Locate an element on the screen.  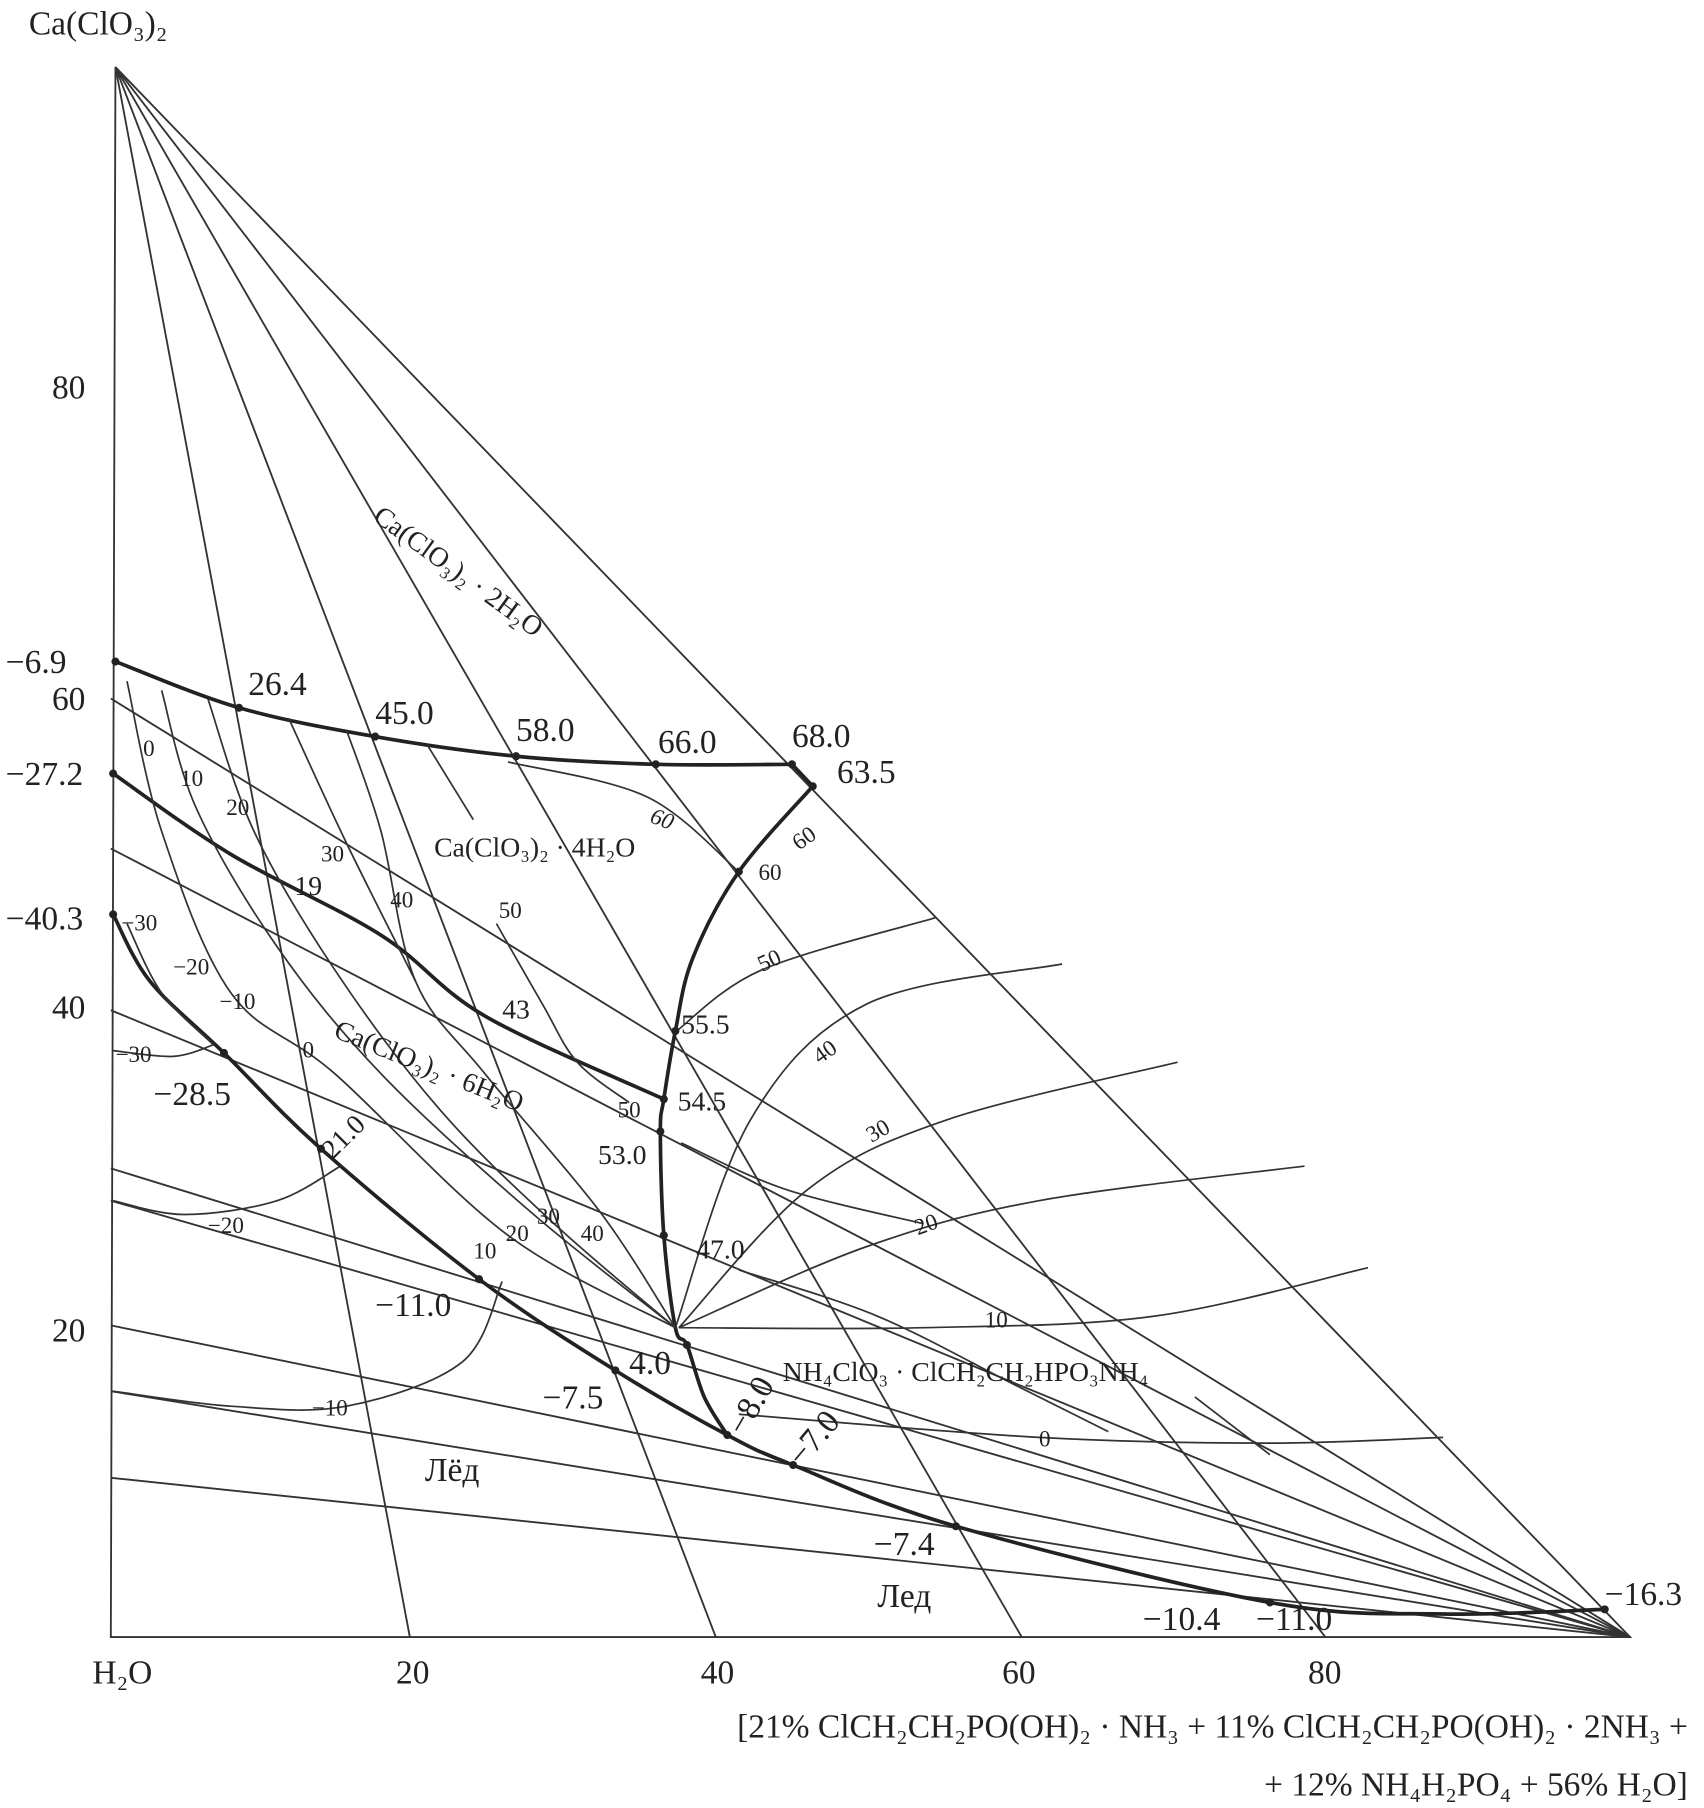
temp-label: 63.5 is located at coordinates (866, 772).